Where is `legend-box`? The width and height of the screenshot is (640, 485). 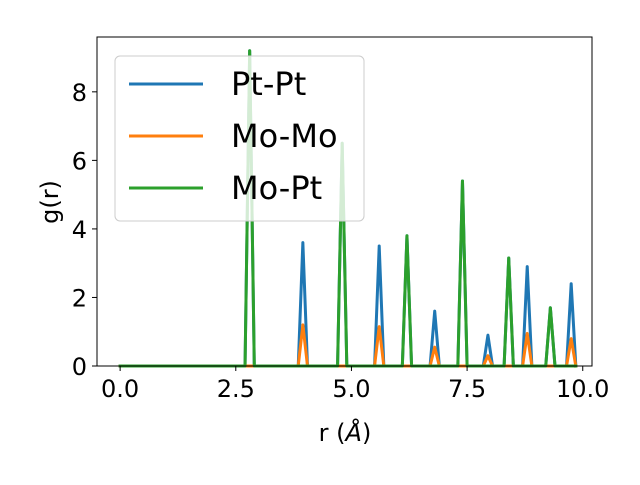 legend-box is located at coordinates (239, 138).